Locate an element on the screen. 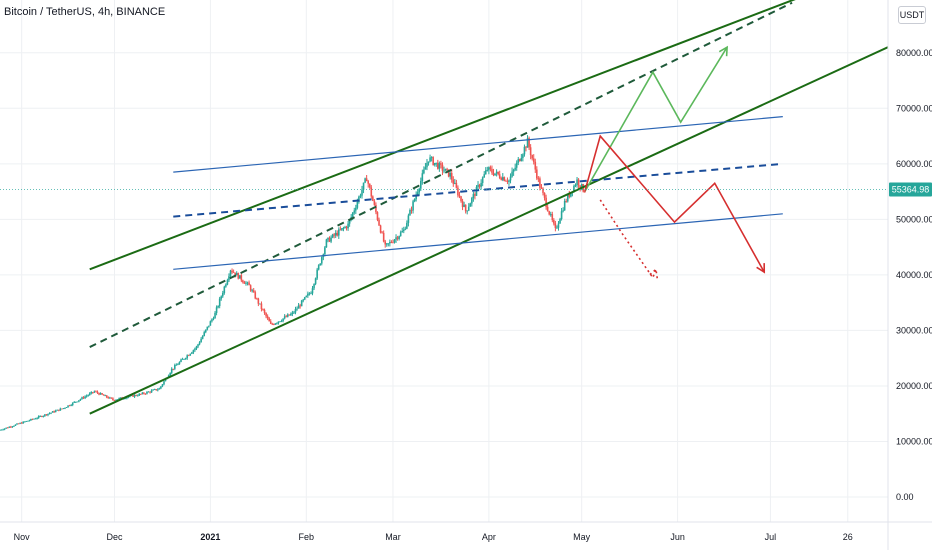 This screenshot has width=932, height=550. bear-alt-path-arrowhead is located at coordinates (653, 273).